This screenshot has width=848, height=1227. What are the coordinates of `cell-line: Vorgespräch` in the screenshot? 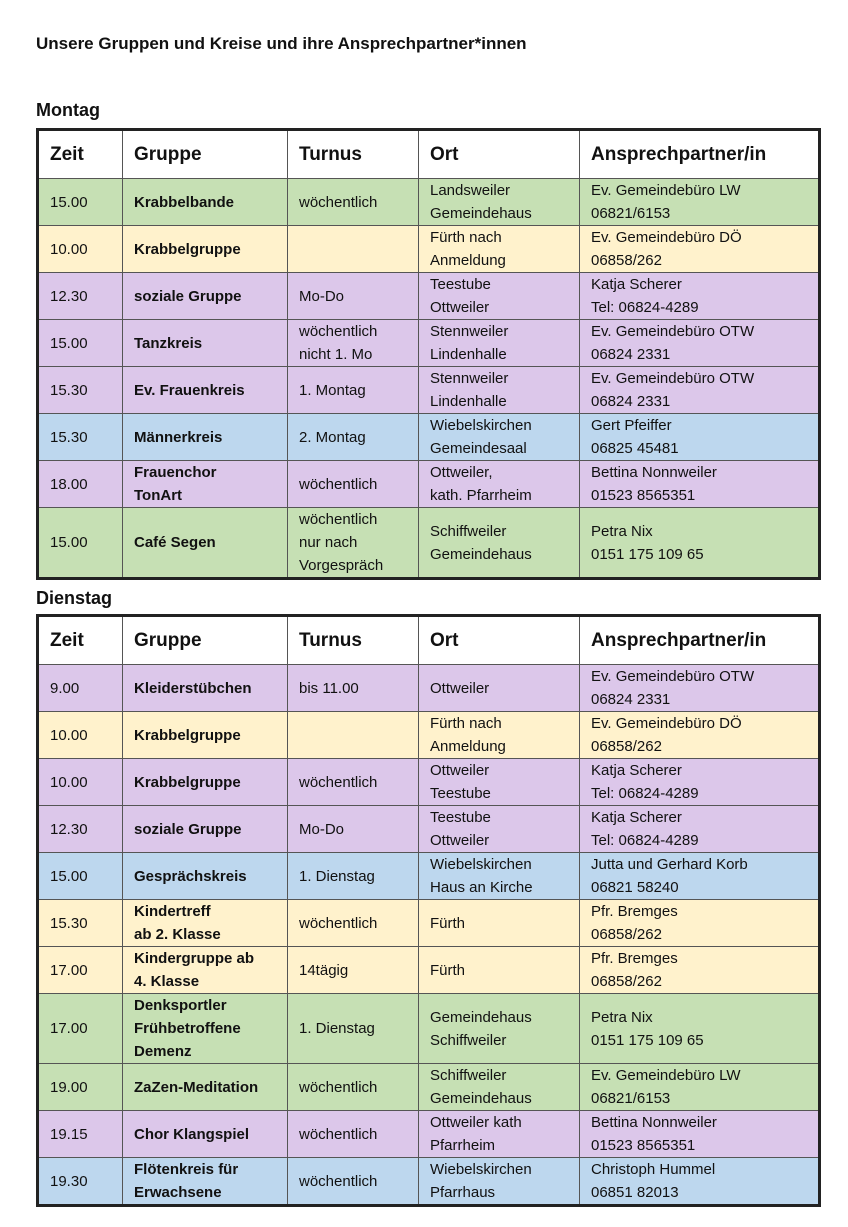 It's located at (341, 565).